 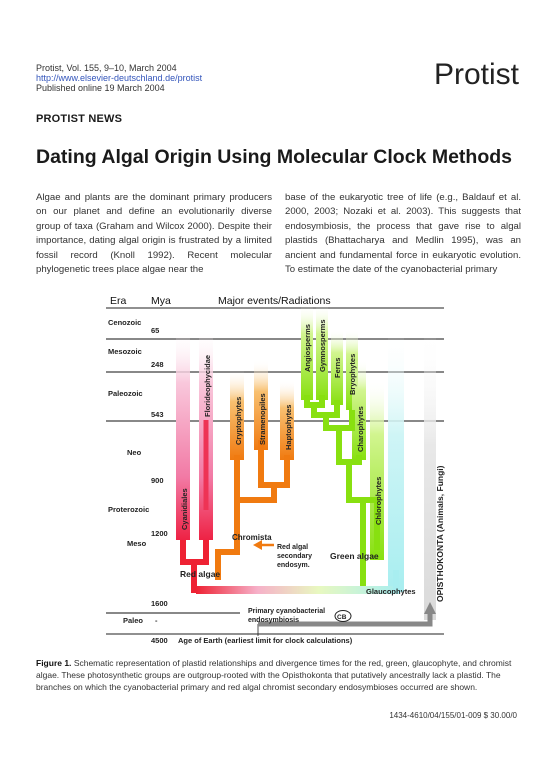 I want to click on secondary-endosym-arrowhead, so click(x=257, y=545).